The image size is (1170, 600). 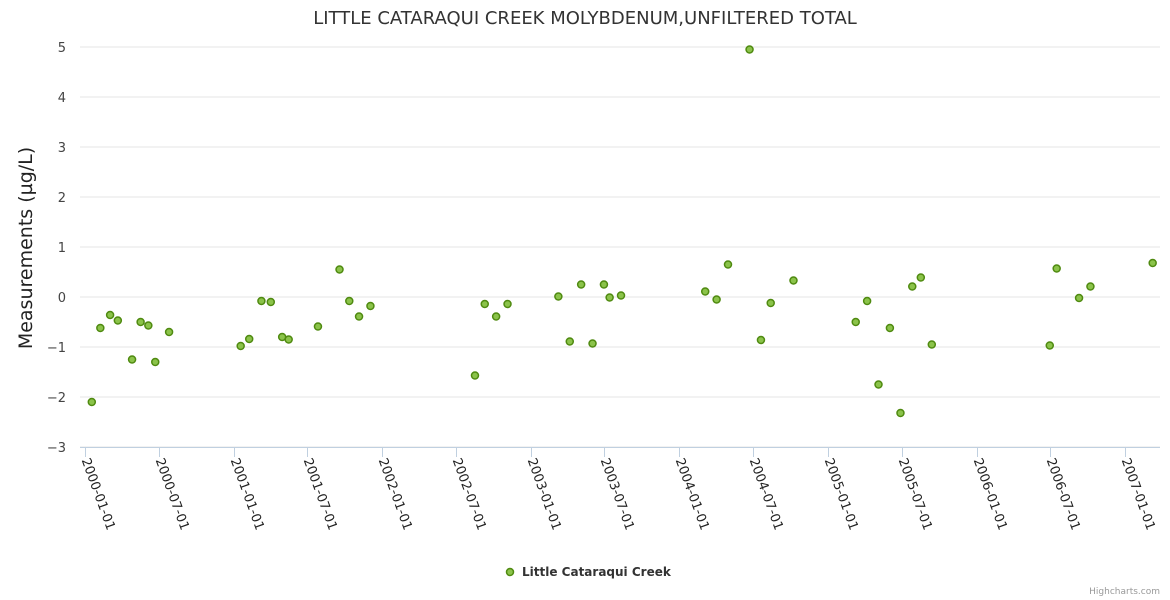 I want to click on x-tick-label: 2003-07-01, so click(x=617, y=494).